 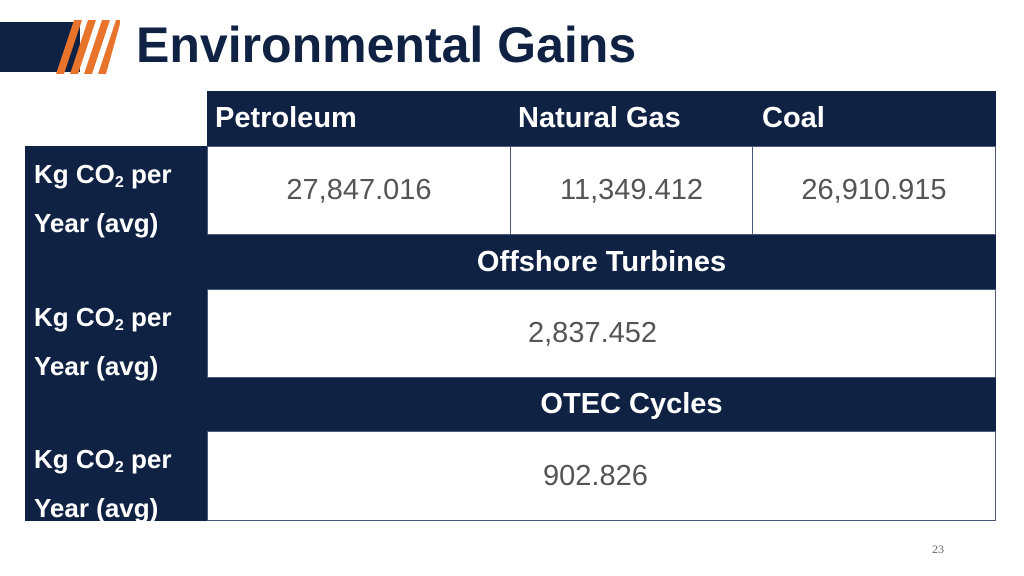 I want to click on value-offshore: 2,837.452, so click(x=601, y=333).